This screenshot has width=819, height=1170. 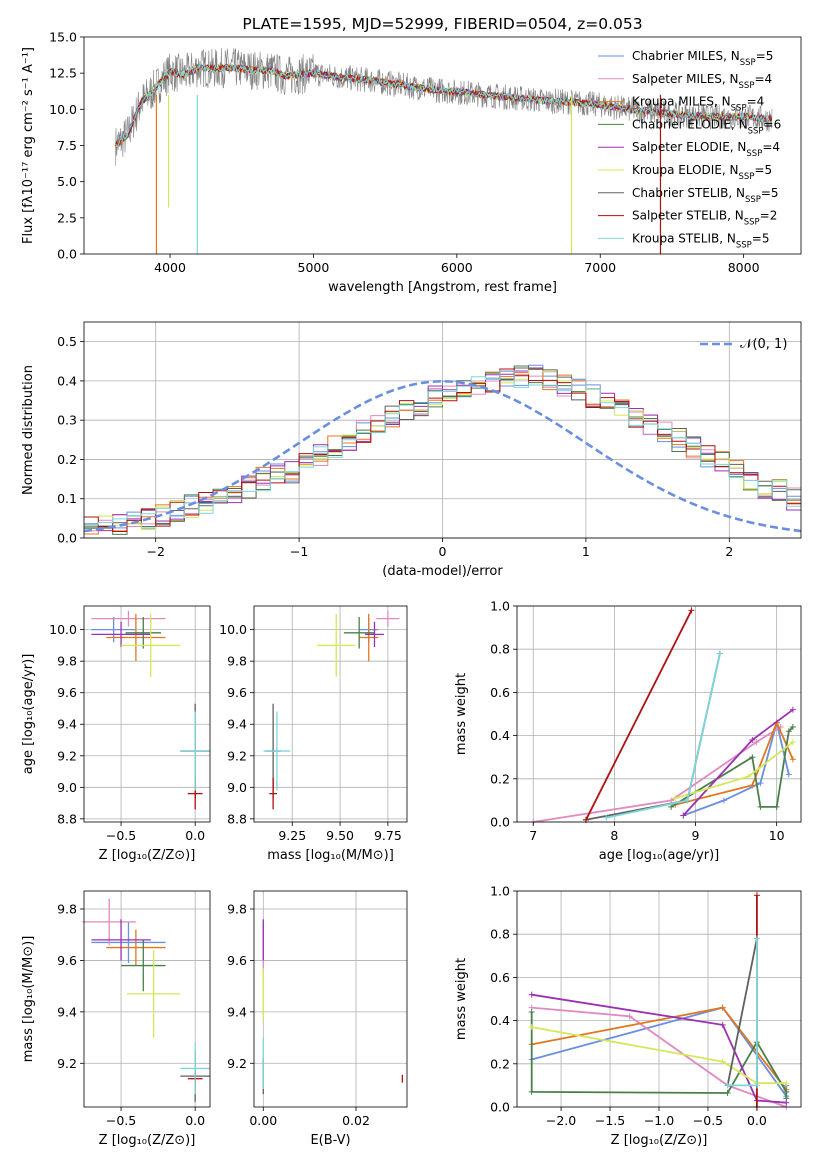 What do you see at coordinates (610, 1120) in the screenshot?
I see `x-tick-label: −1.5` at bounding box center [610, 1120].